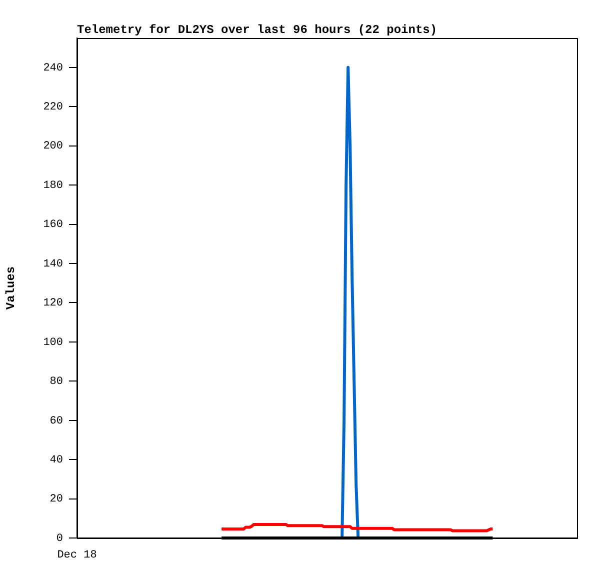 This screenshot has width=597, height=579. What do you see at coordinates (53, 304) in the screenshot?
I see `y-tick-label: 120` at bounding box center [53, 304].